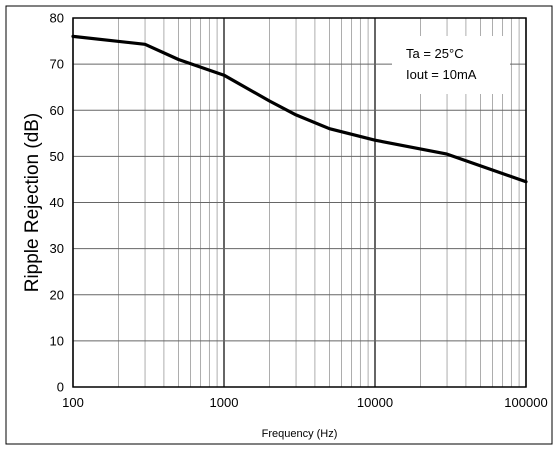 The width and height of the screenshot is (558, 450). Describe the element at coordinates (60, 387) in the screenshot. I see `y-tick-label: 0` at that location.